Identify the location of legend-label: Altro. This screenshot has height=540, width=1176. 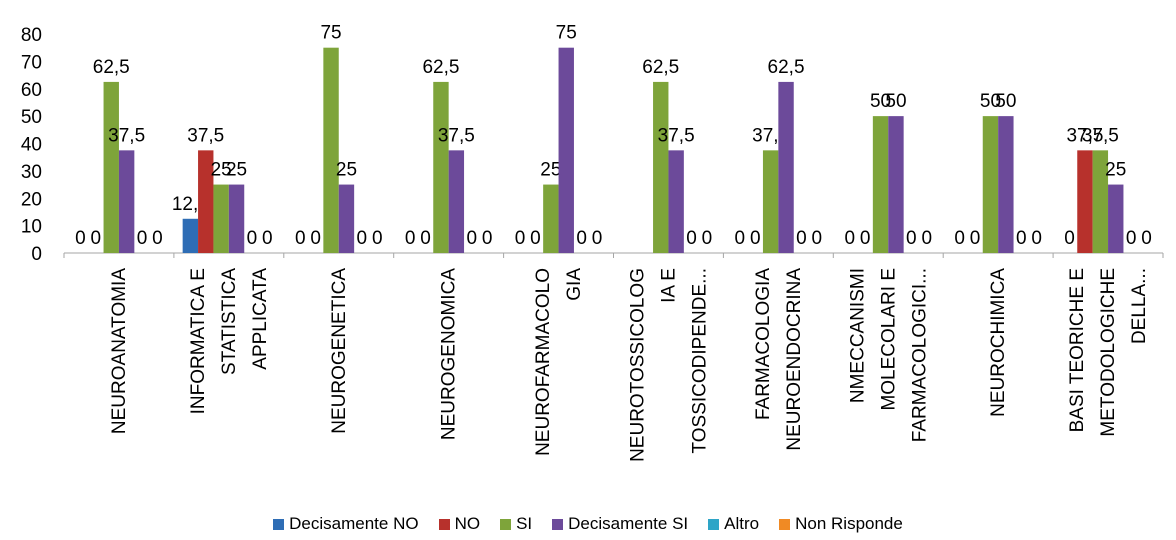
(742, 523).